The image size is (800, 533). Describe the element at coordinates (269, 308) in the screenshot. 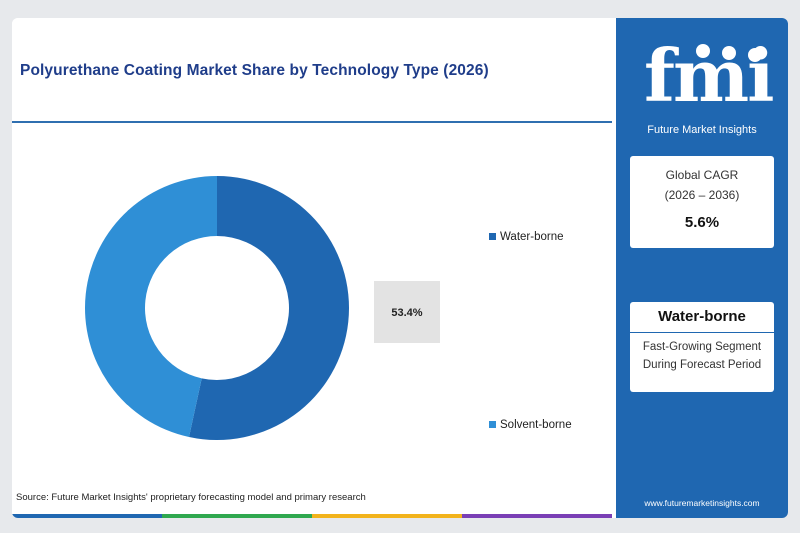

I see `donut-slice-water-borne` at that location.